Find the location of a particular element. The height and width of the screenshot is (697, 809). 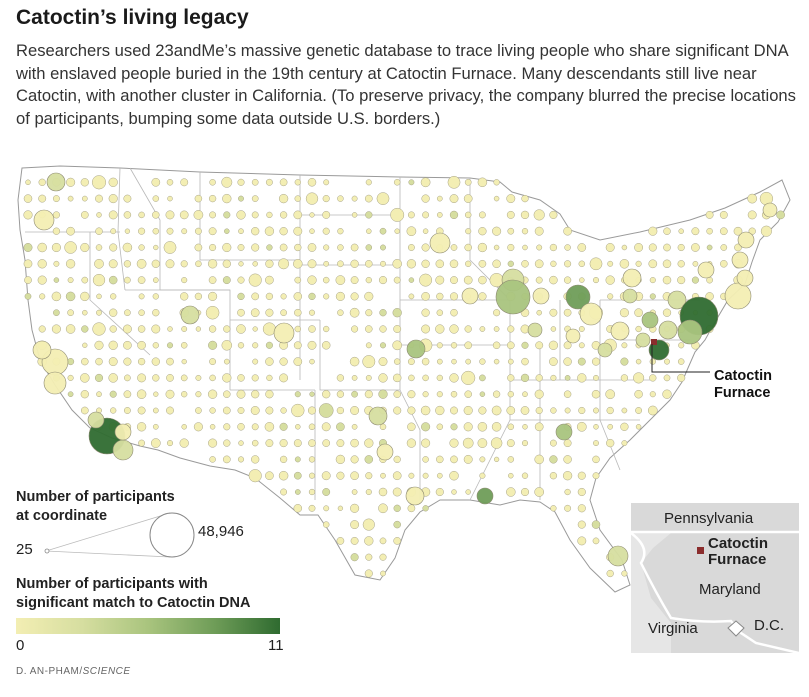

inset-graphic is located at coordinates (715, 591).